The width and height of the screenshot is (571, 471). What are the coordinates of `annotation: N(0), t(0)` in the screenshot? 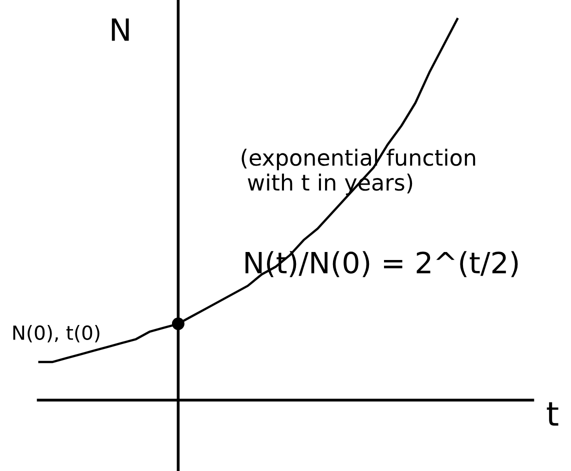 It's located at (56, 333).